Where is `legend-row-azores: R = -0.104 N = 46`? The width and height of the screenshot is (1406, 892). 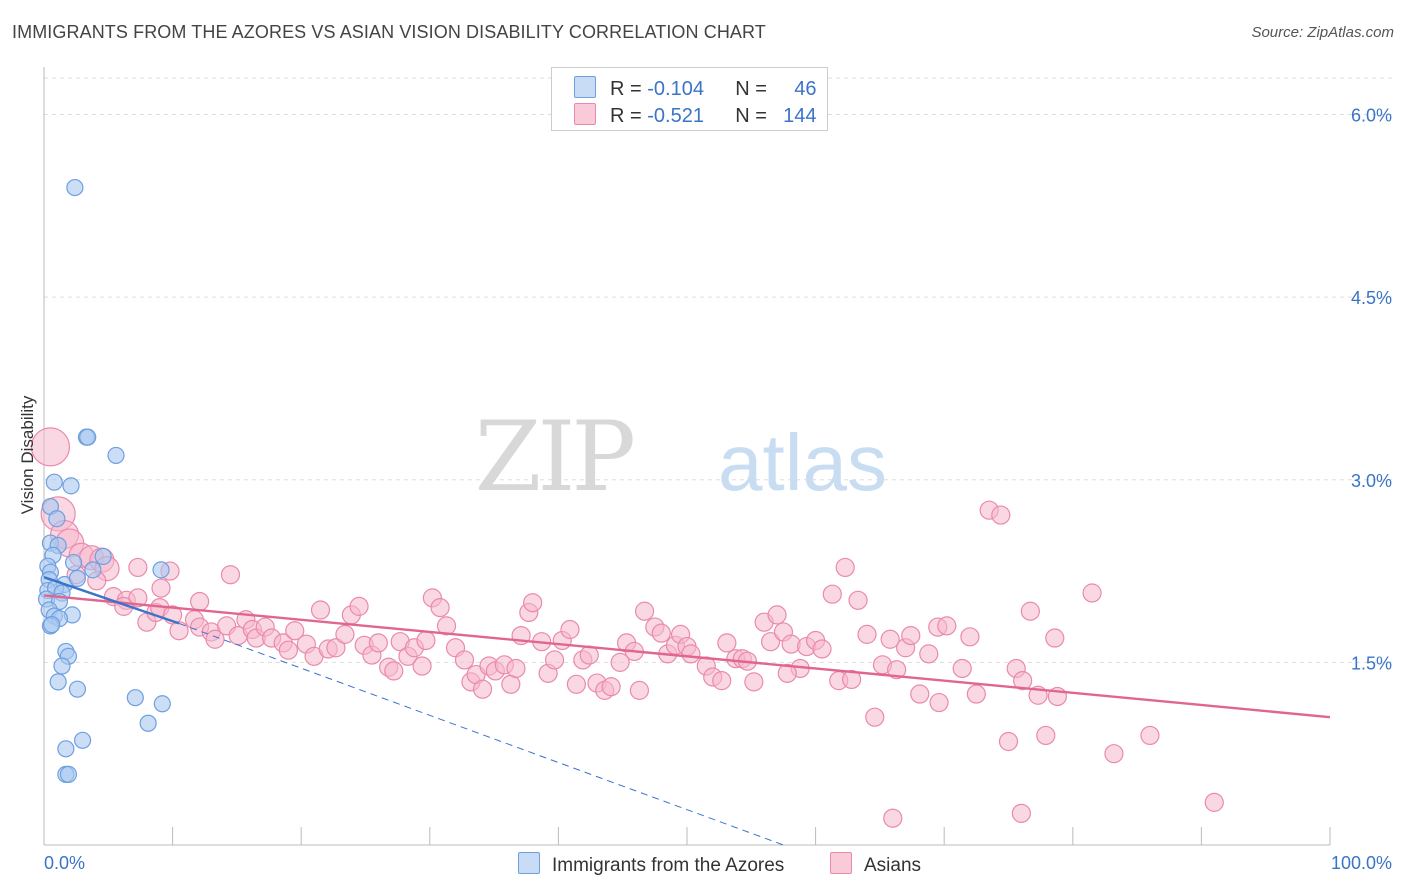
legend-row-azores: R = -0.104 N = 46 is located at coordinates (695, 88).